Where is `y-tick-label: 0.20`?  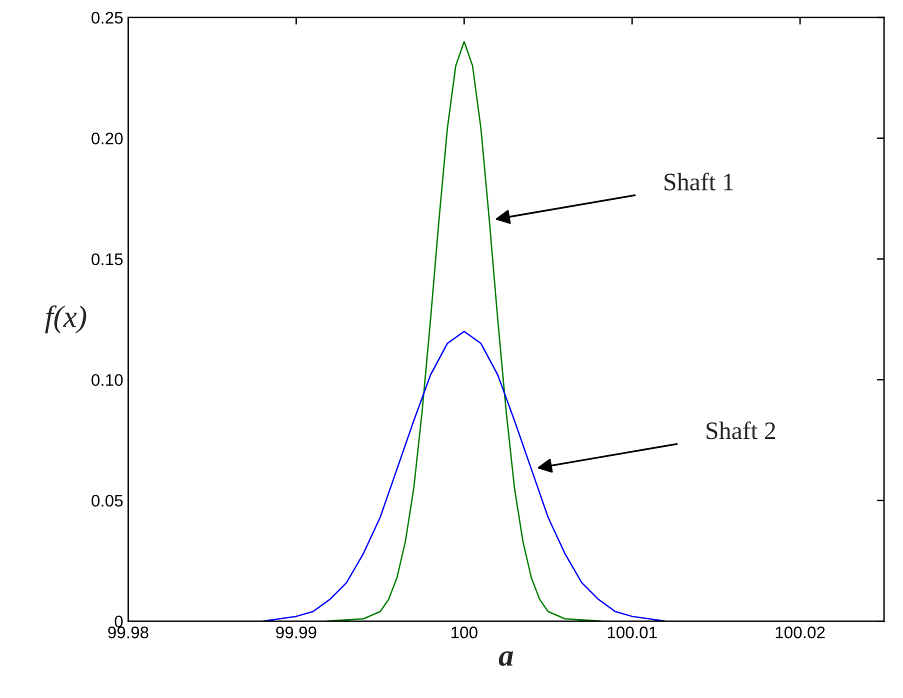
y-tick-label: 0.20 is located at coordinates (107, 138).